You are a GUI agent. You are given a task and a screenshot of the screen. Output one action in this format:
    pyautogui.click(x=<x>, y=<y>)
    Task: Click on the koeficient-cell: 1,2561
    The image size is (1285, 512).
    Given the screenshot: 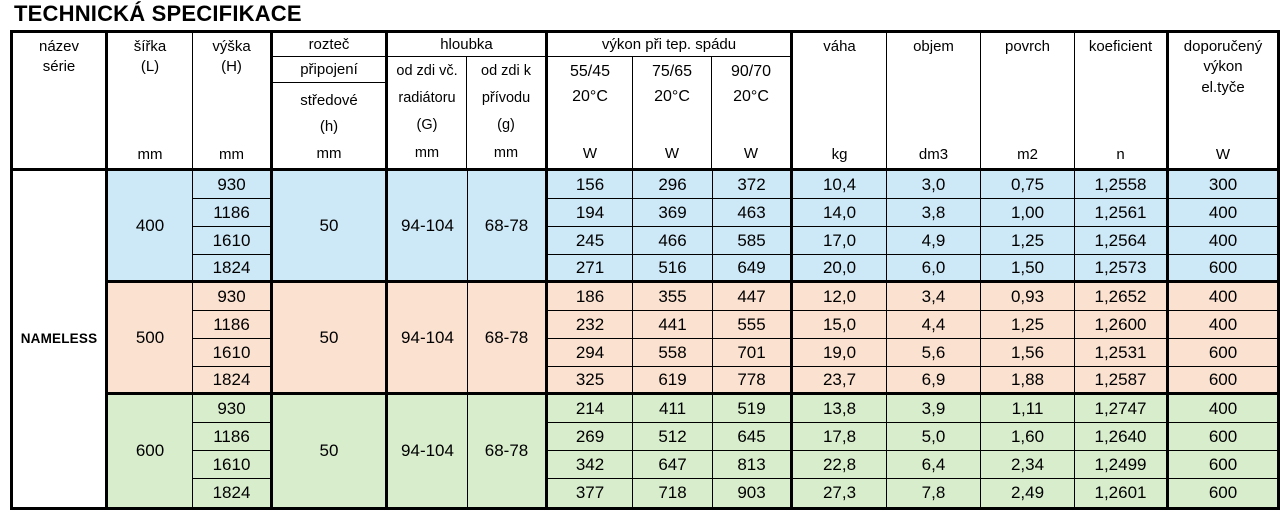 What is the action you would take?
    pyautogui.click(x=1122, y=213)
    